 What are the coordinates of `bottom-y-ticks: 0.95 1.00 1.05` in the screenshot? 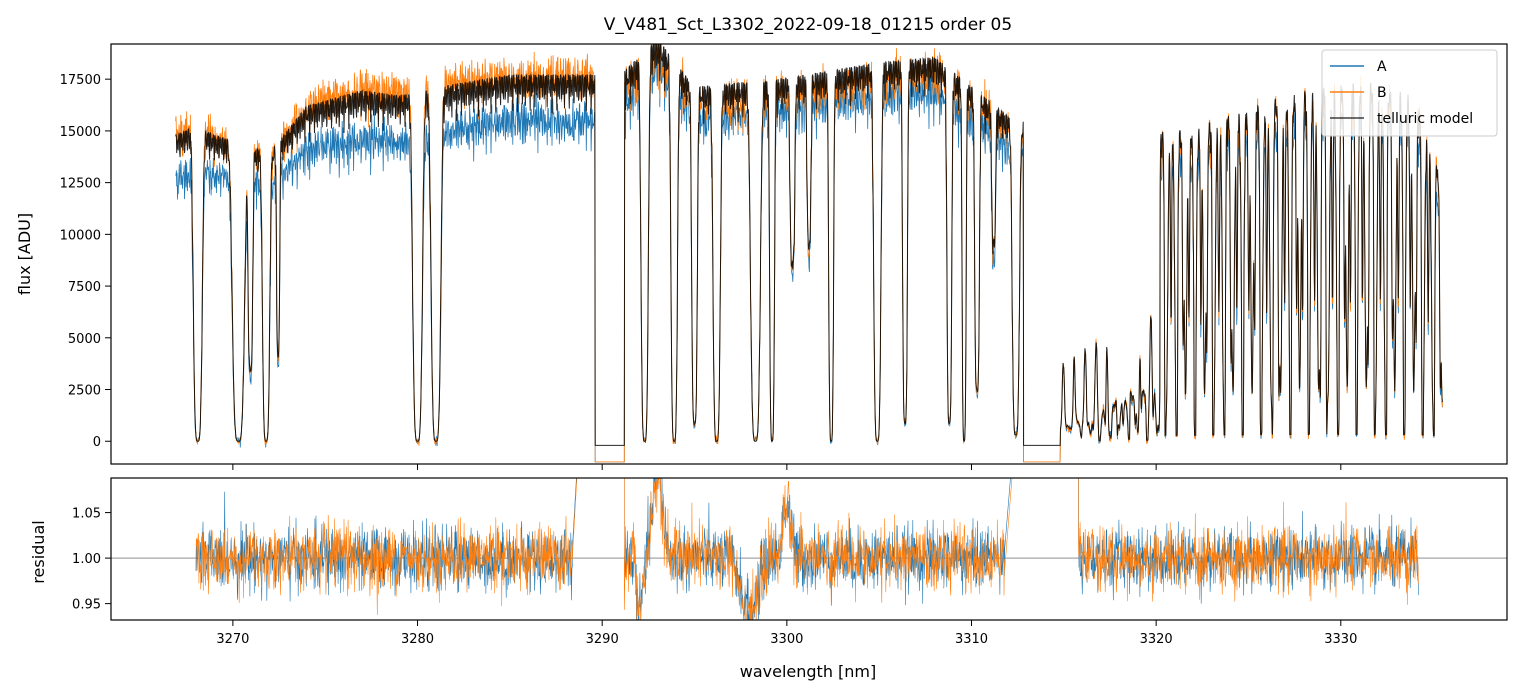 It's located at (91, 560).